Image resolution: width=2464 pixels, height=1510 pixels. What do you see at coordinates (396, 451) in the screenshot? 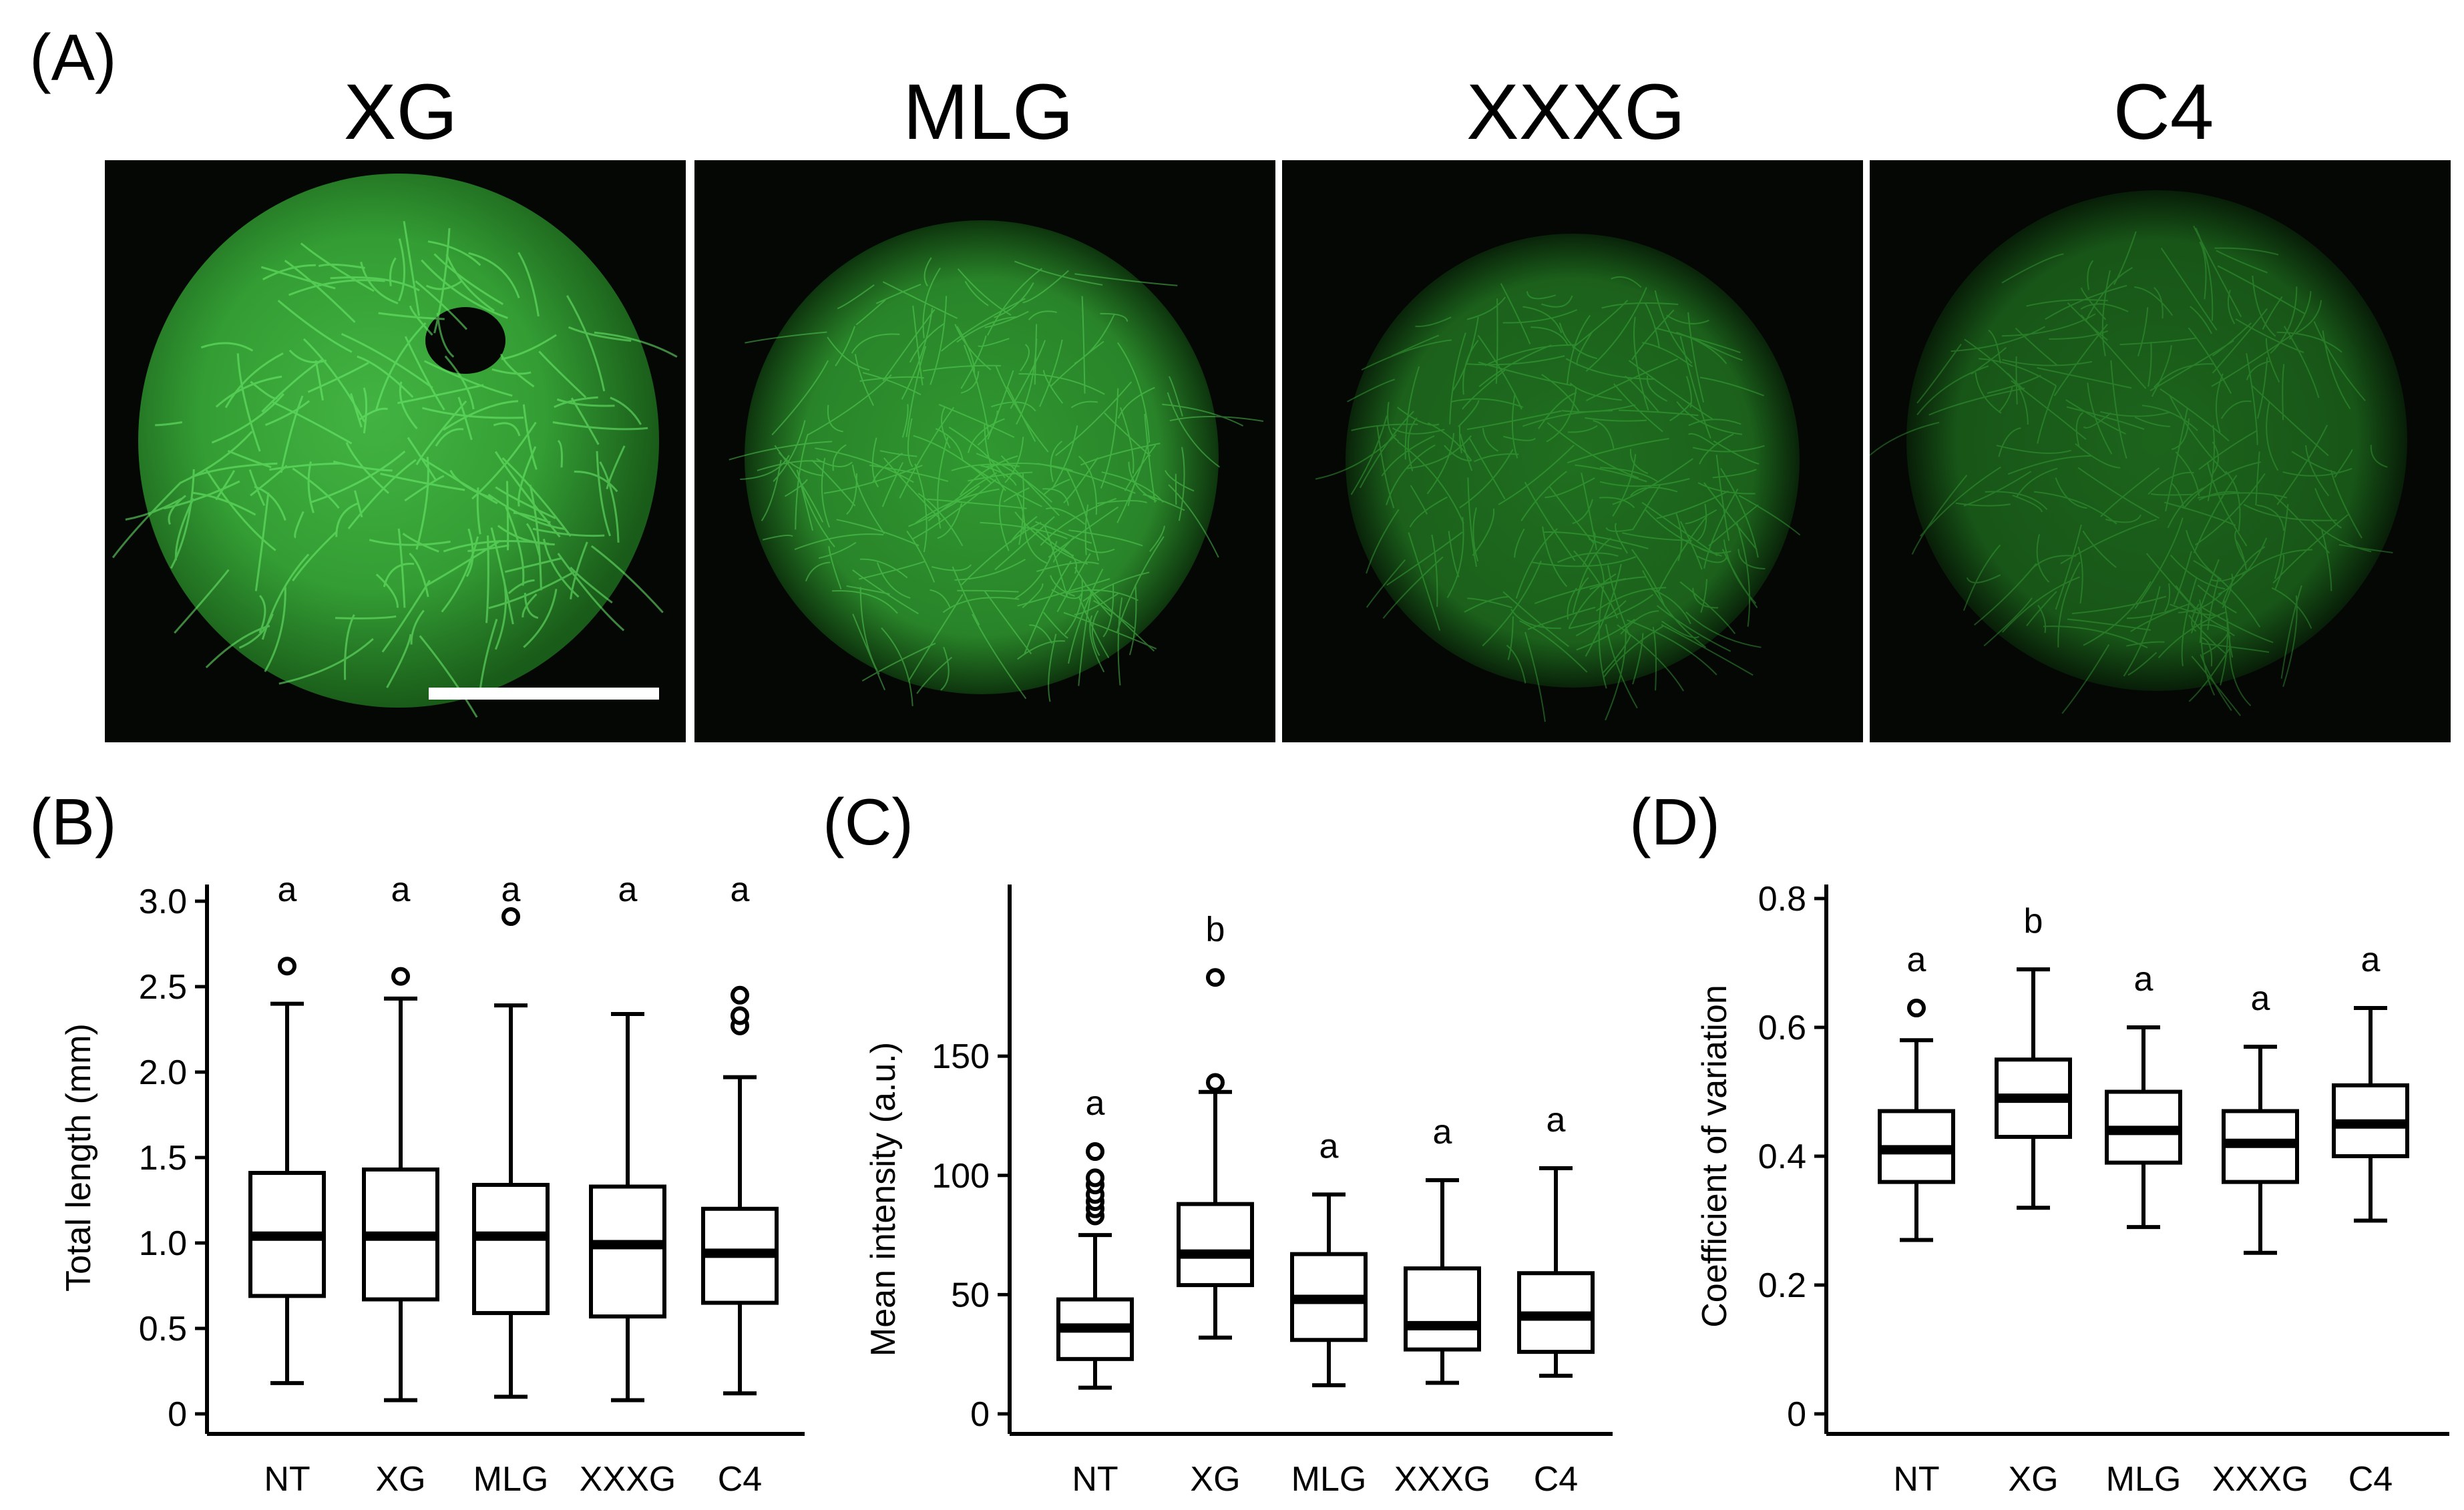
I see `micrograph-xg` at bounding box center [396, 451].